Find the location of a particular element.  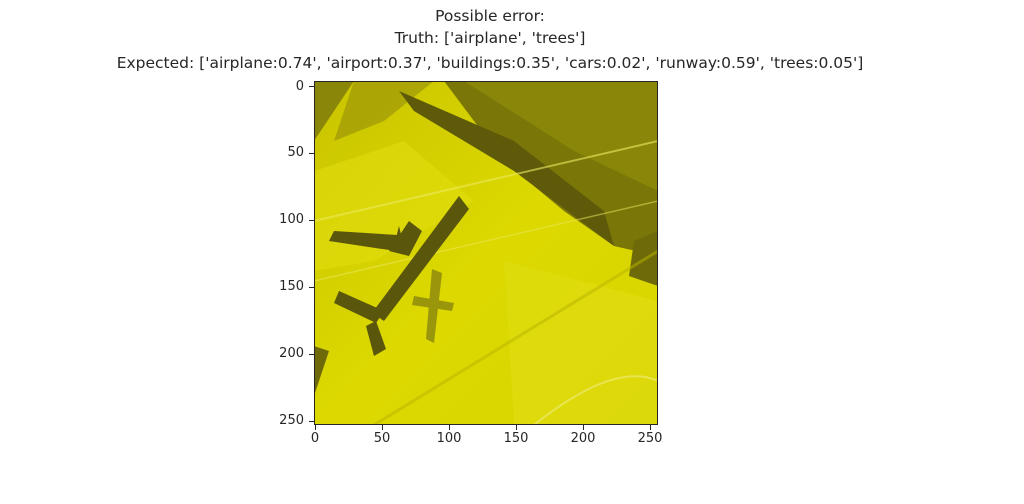

x-tick-label: 50 is located at coordinates (382, 438).